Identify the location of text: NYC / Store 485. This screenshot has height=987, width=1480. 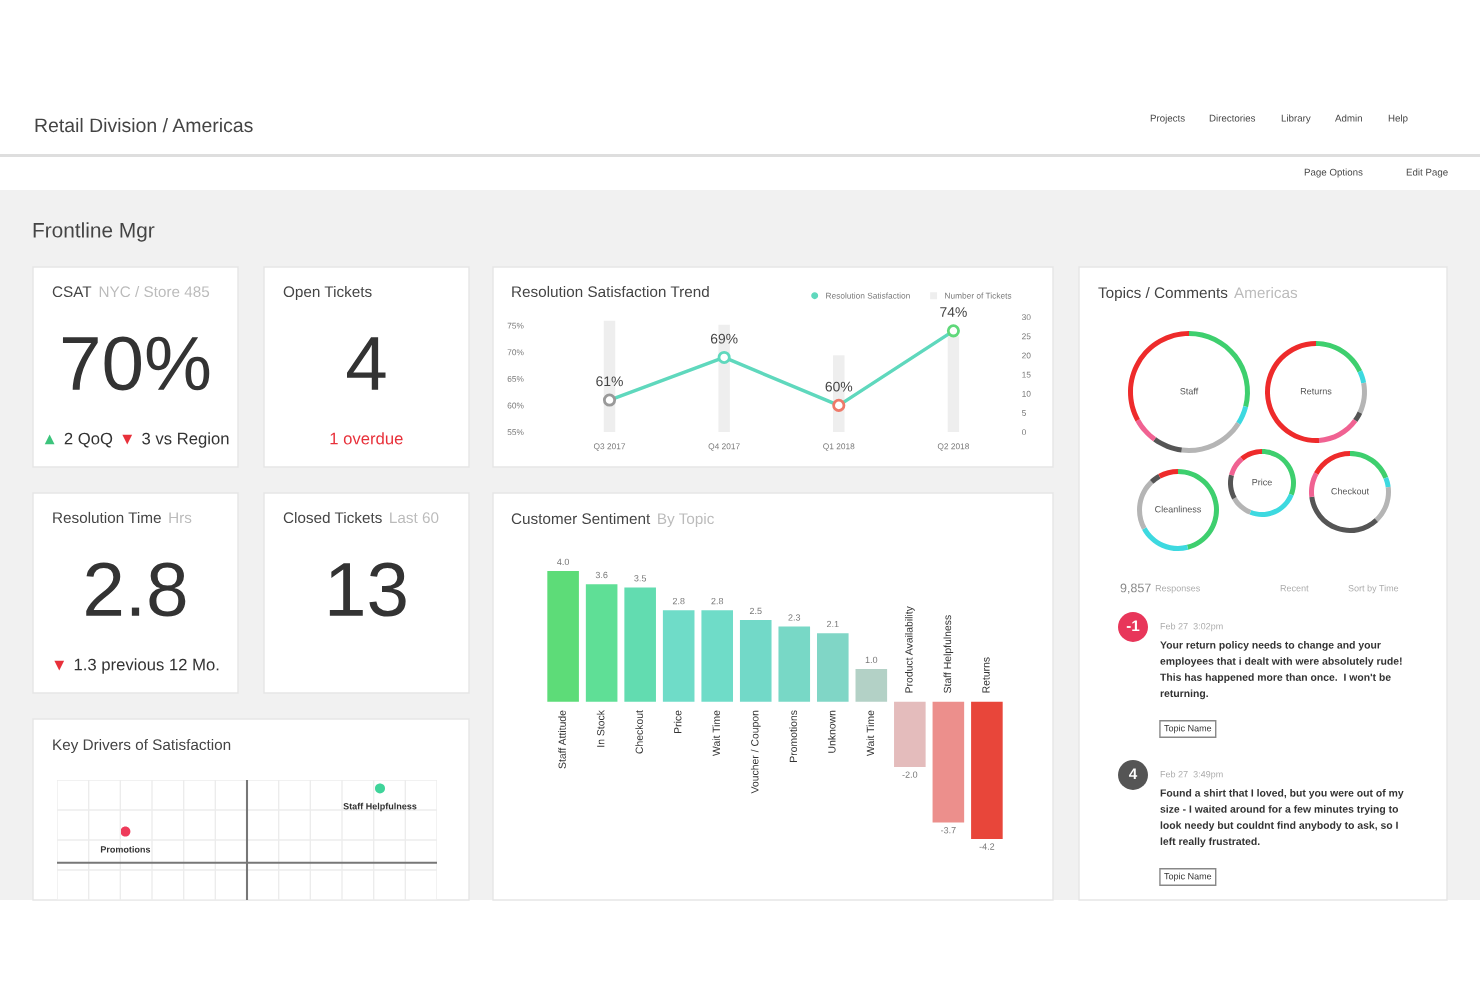
(154, 291).